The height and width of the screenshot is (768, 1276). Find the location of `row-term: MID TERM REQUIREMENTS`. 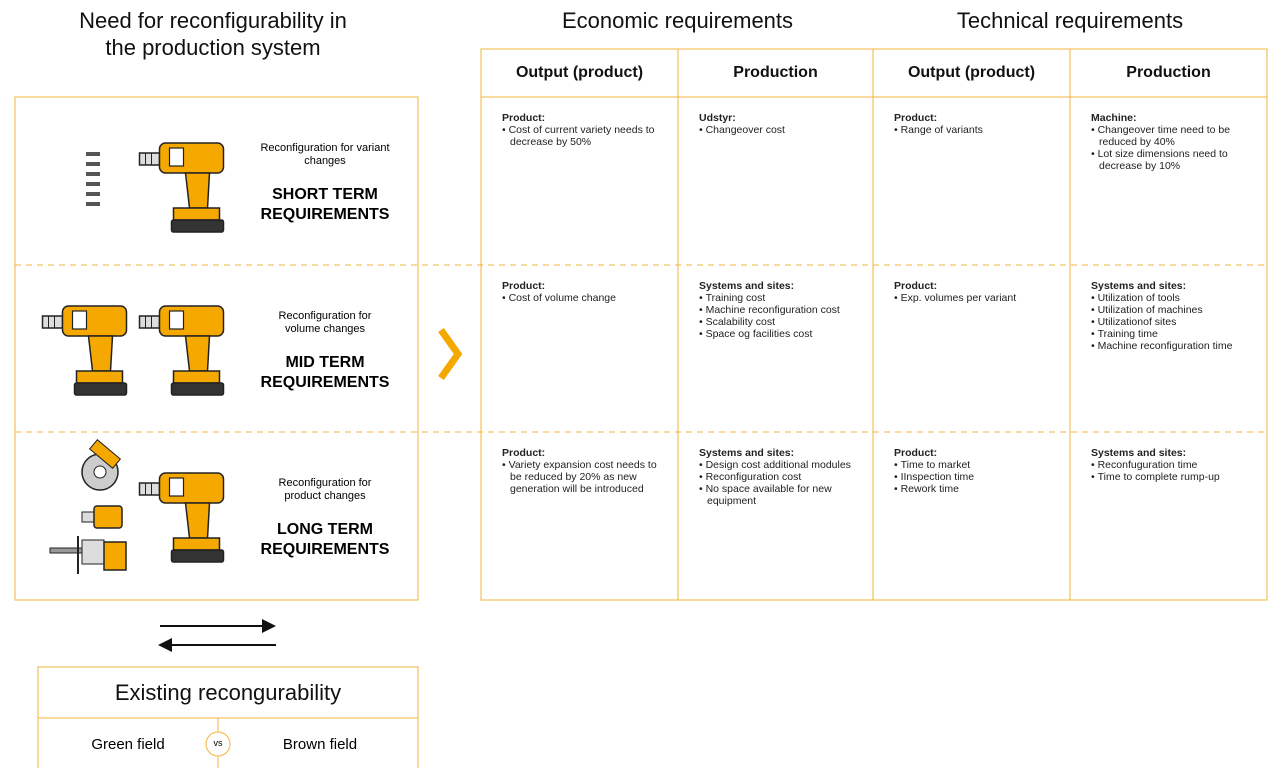

row-term: MID TERM REQUIREMENTS is located at coordinates (325, 372).